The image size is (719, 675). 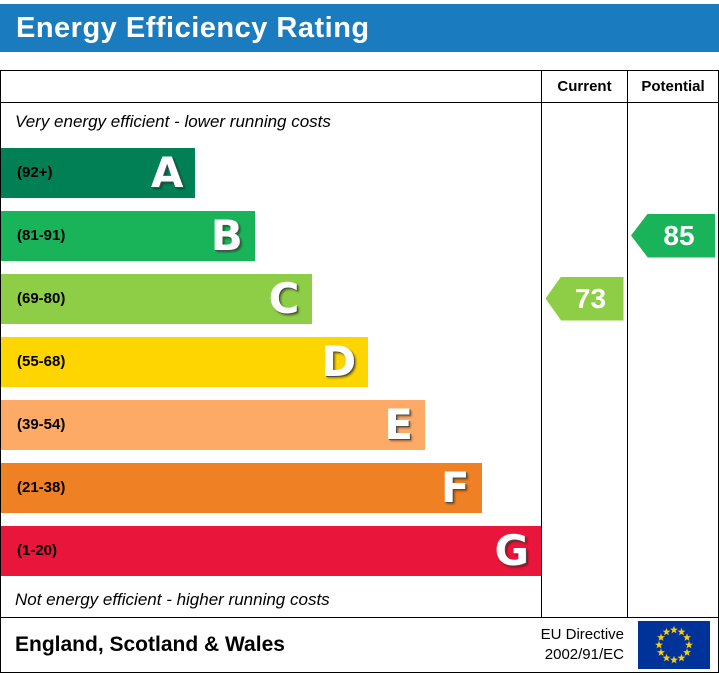 I want to click on band-range-label: (21-38), so click(x=41, y=487).